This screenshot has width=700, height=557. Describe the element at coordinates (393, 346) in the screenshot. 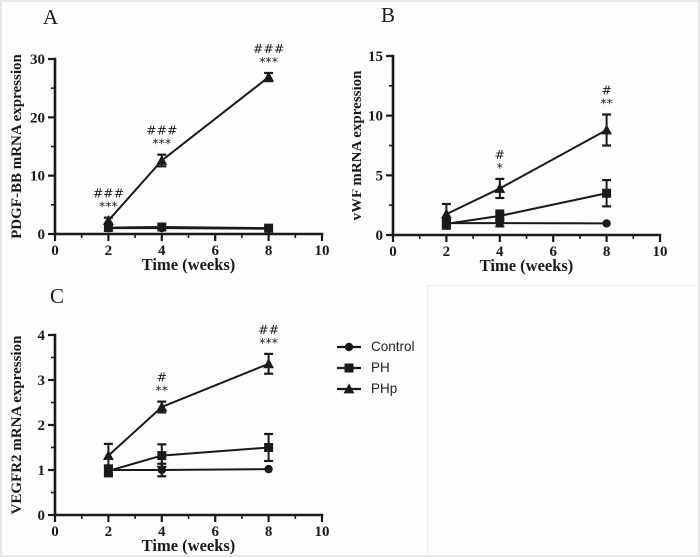

I see `legend-label-control: Control` at that location.